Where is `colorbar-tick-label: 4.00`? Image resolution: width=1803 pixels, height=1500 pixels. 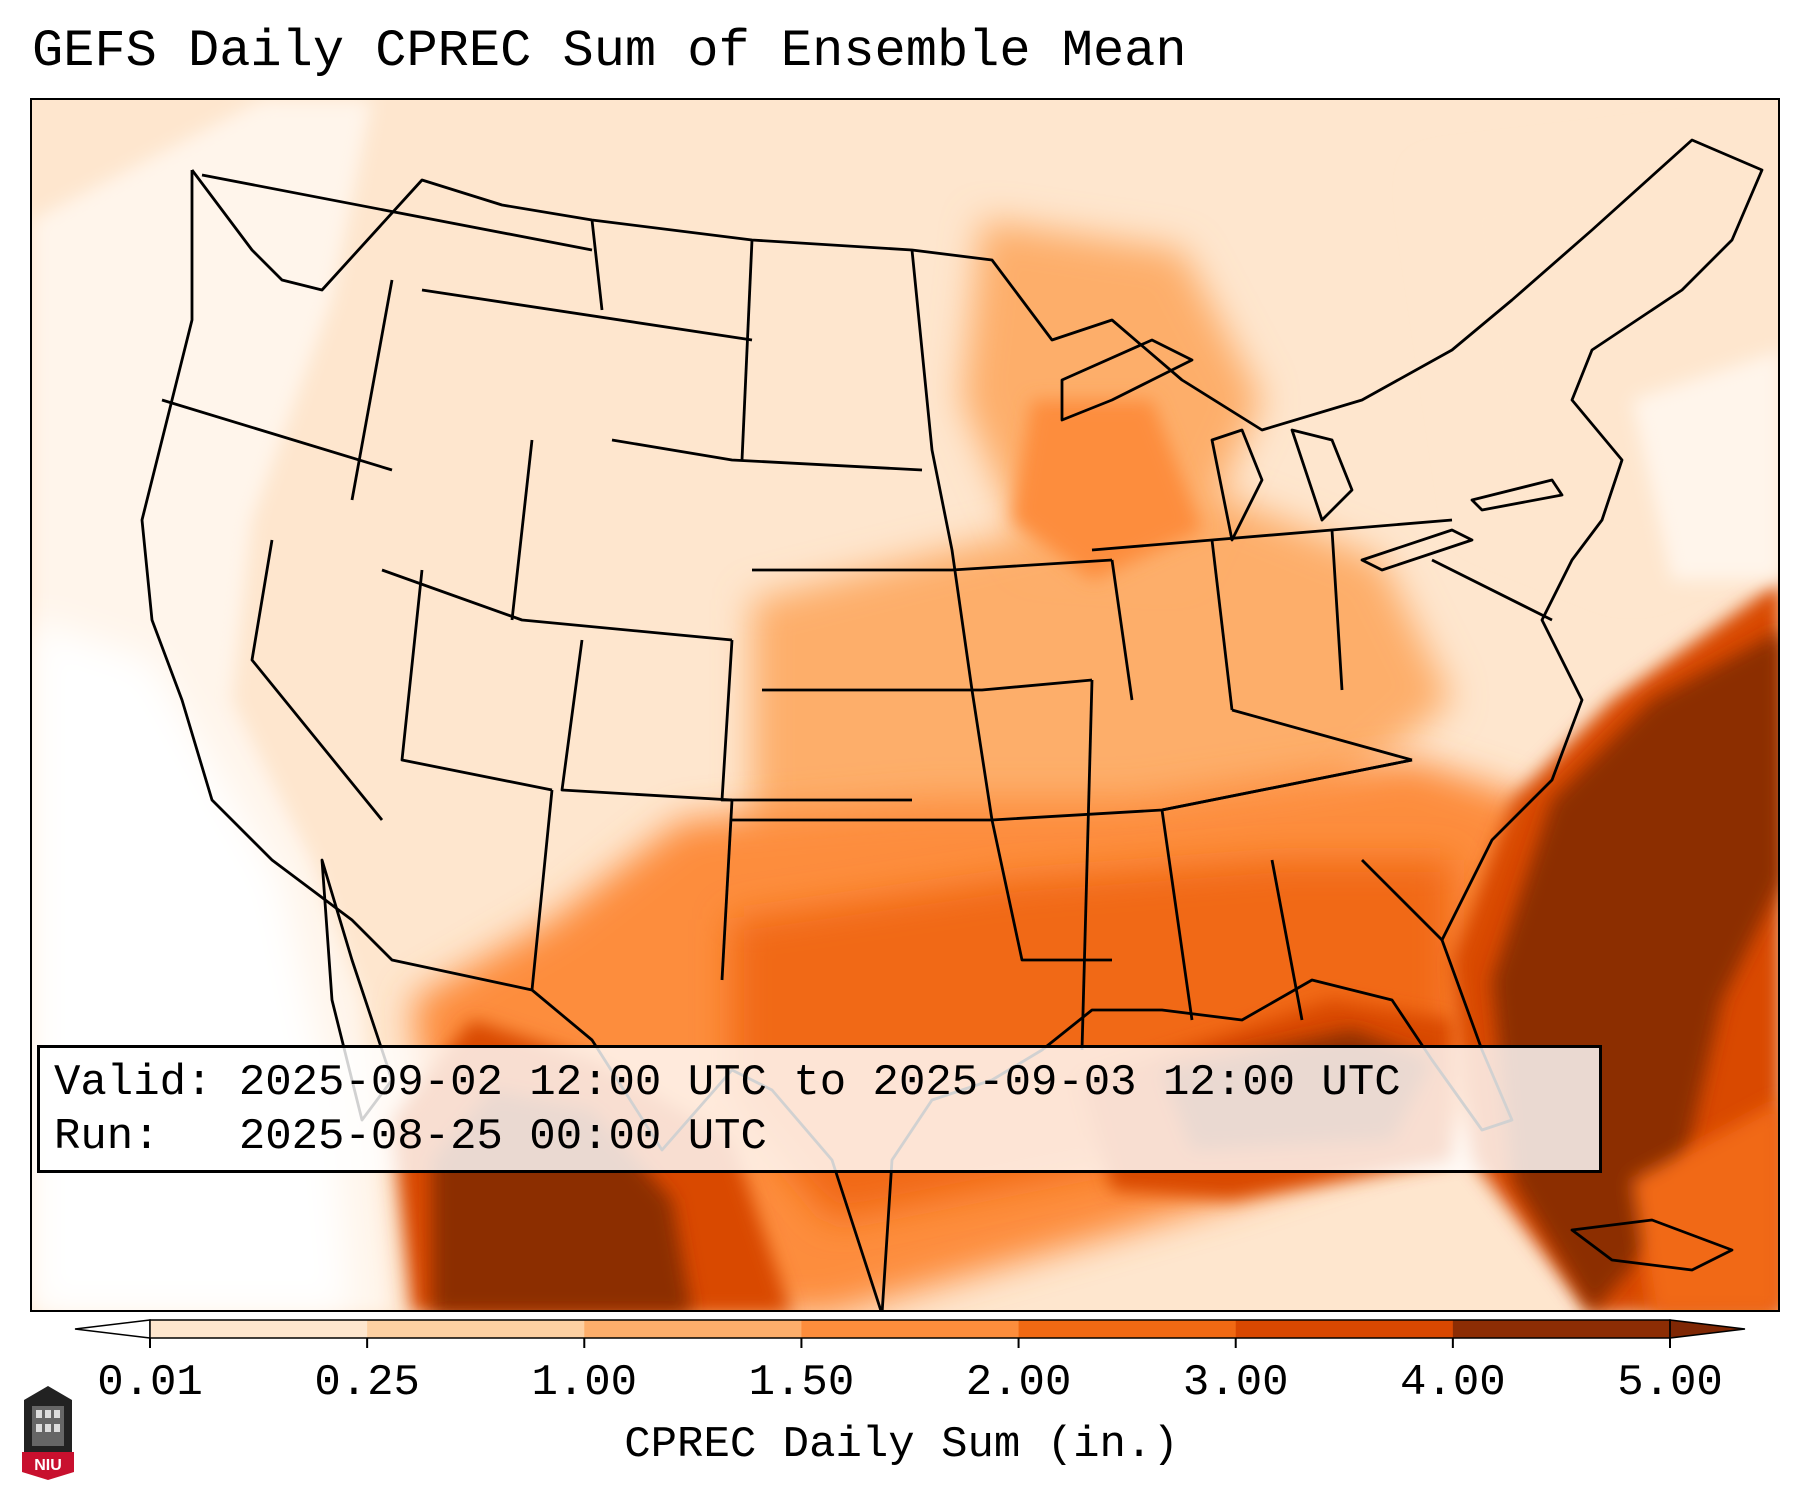 colorbar-tick-label: 4.00 is located at coordinates (1453, 1383).